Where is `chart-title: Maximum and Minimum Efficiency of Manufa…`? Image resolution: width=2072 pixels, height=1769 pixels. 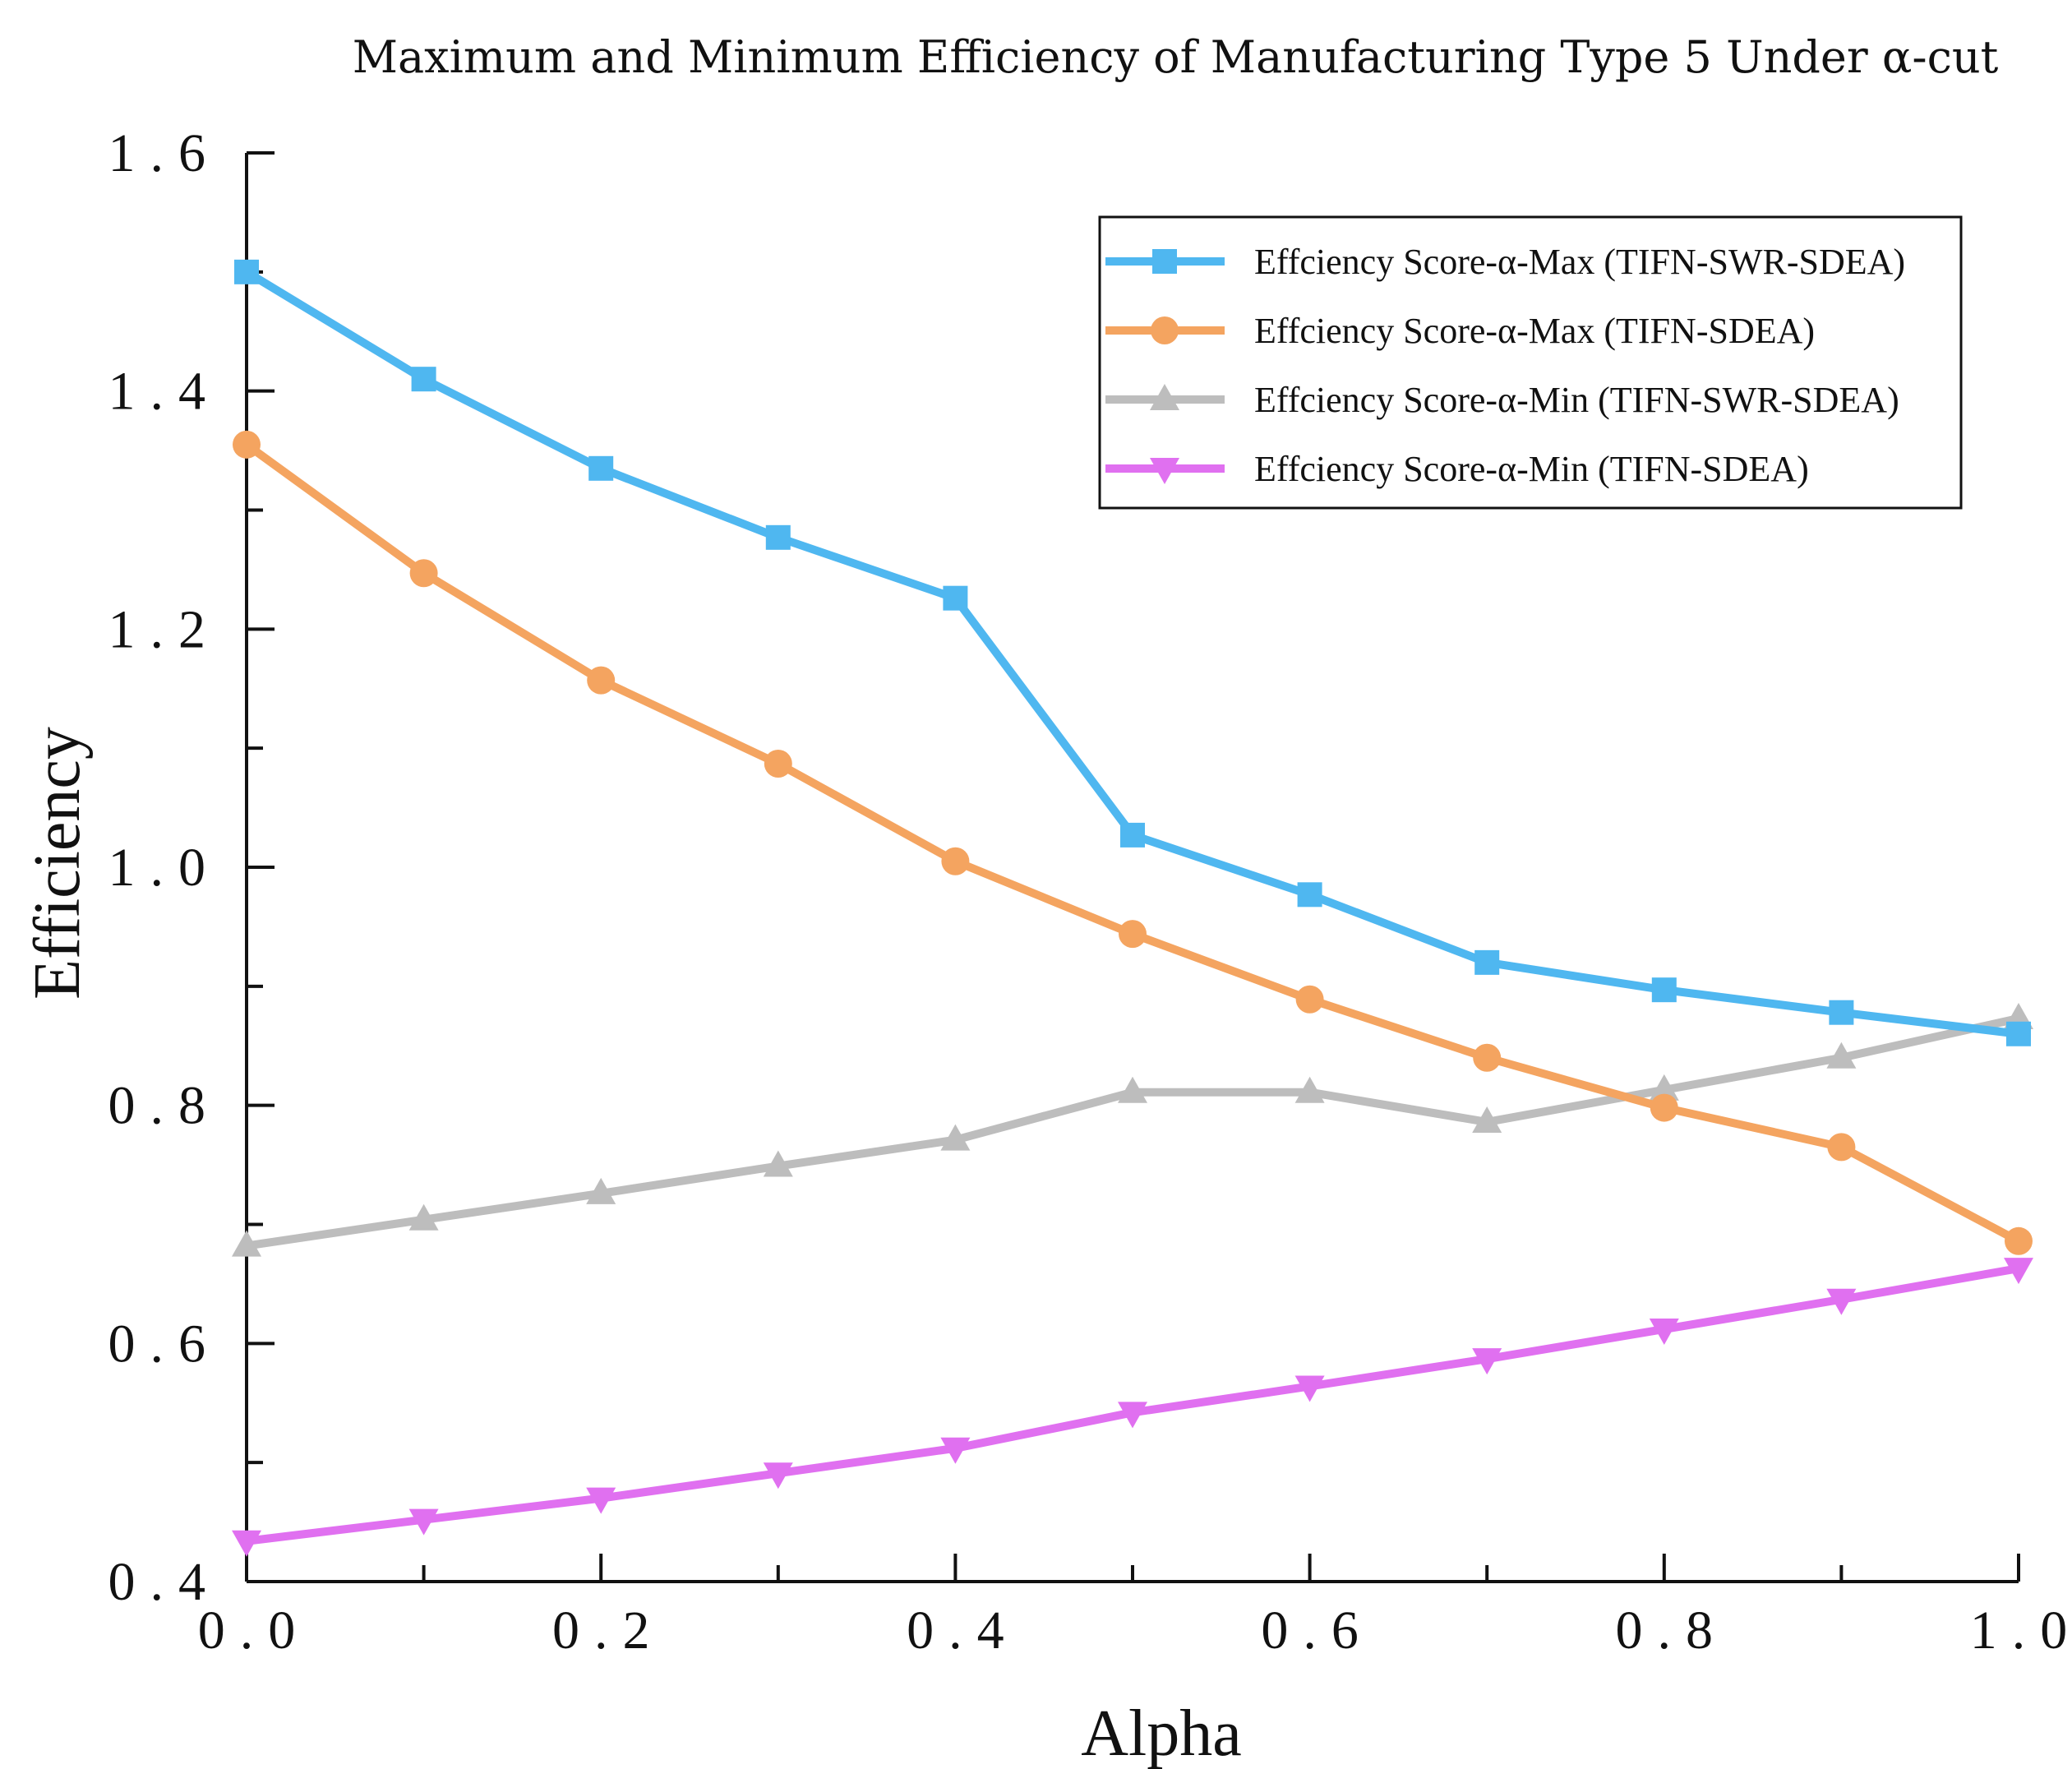
chart-title: Maximum and Minimum Efficiency of Manufa… is located at coordinates (1176, 57).